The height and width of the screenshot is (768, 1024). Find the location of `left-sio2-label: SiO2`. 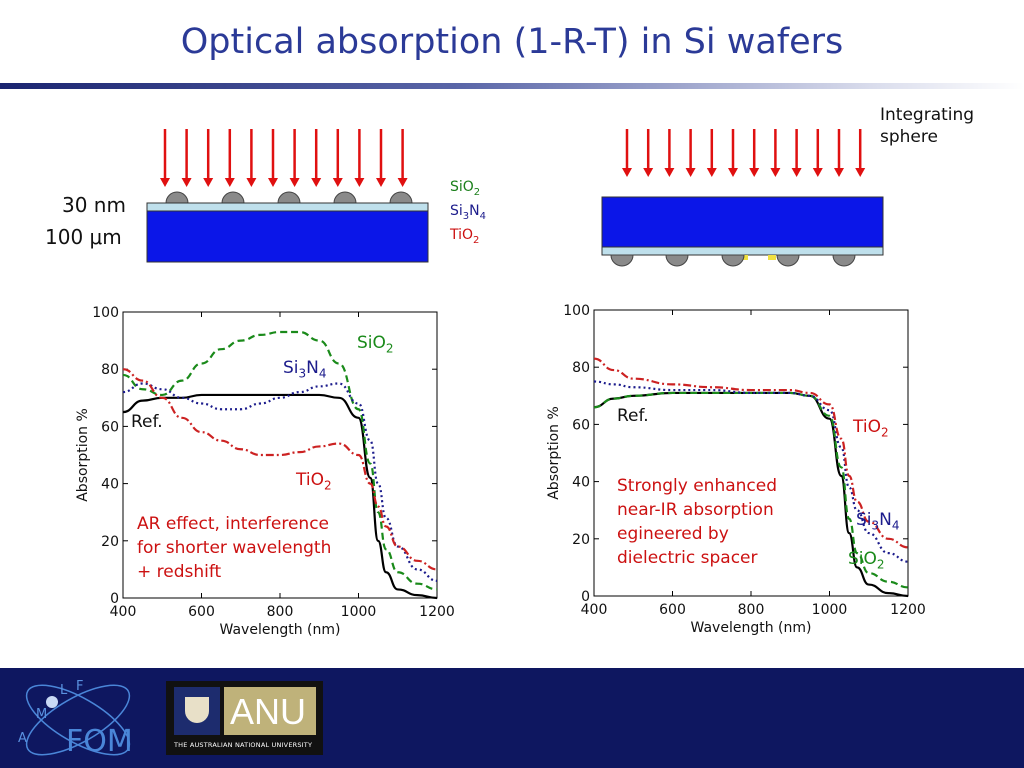

left-sio2-label: SiO2 is located at coordinates (375, 344).